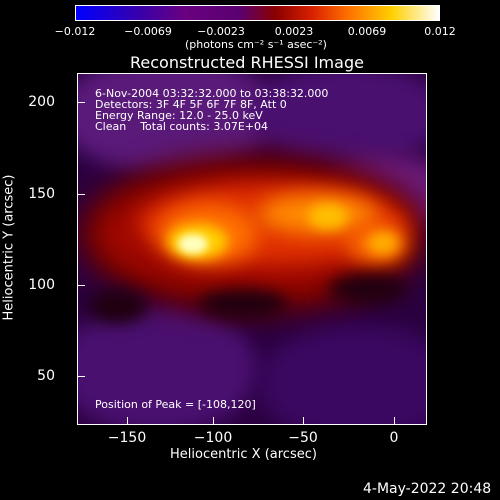  Describe the element at coordinates (256, 44) in the screenshot. I see `colorbar-unit-label: (photons cm⁻² s⁻¹ asec⁻²)` at that location.